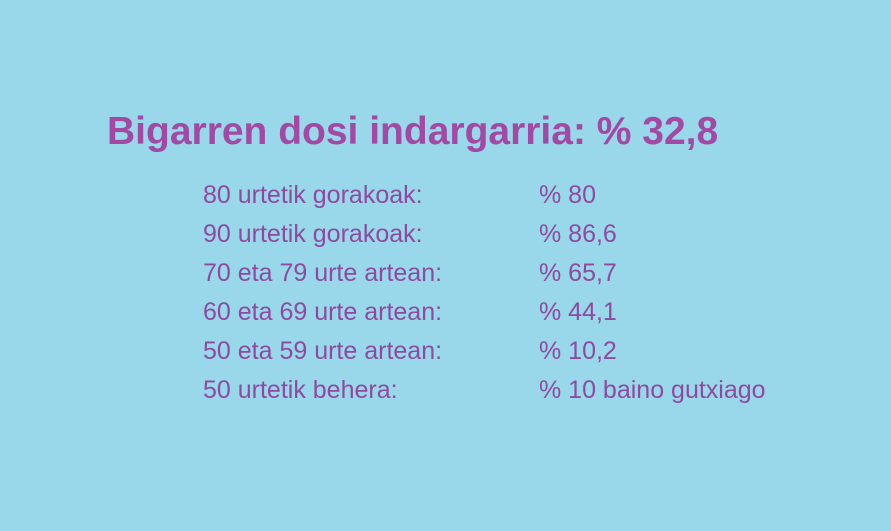 The height and width of the screenshot is (531, 891). What do you see at coordinates (313, 195) in the screenshot?
I see `age-group-label: 80 urtetik gorakoak:` at bounding box center [313, 195].